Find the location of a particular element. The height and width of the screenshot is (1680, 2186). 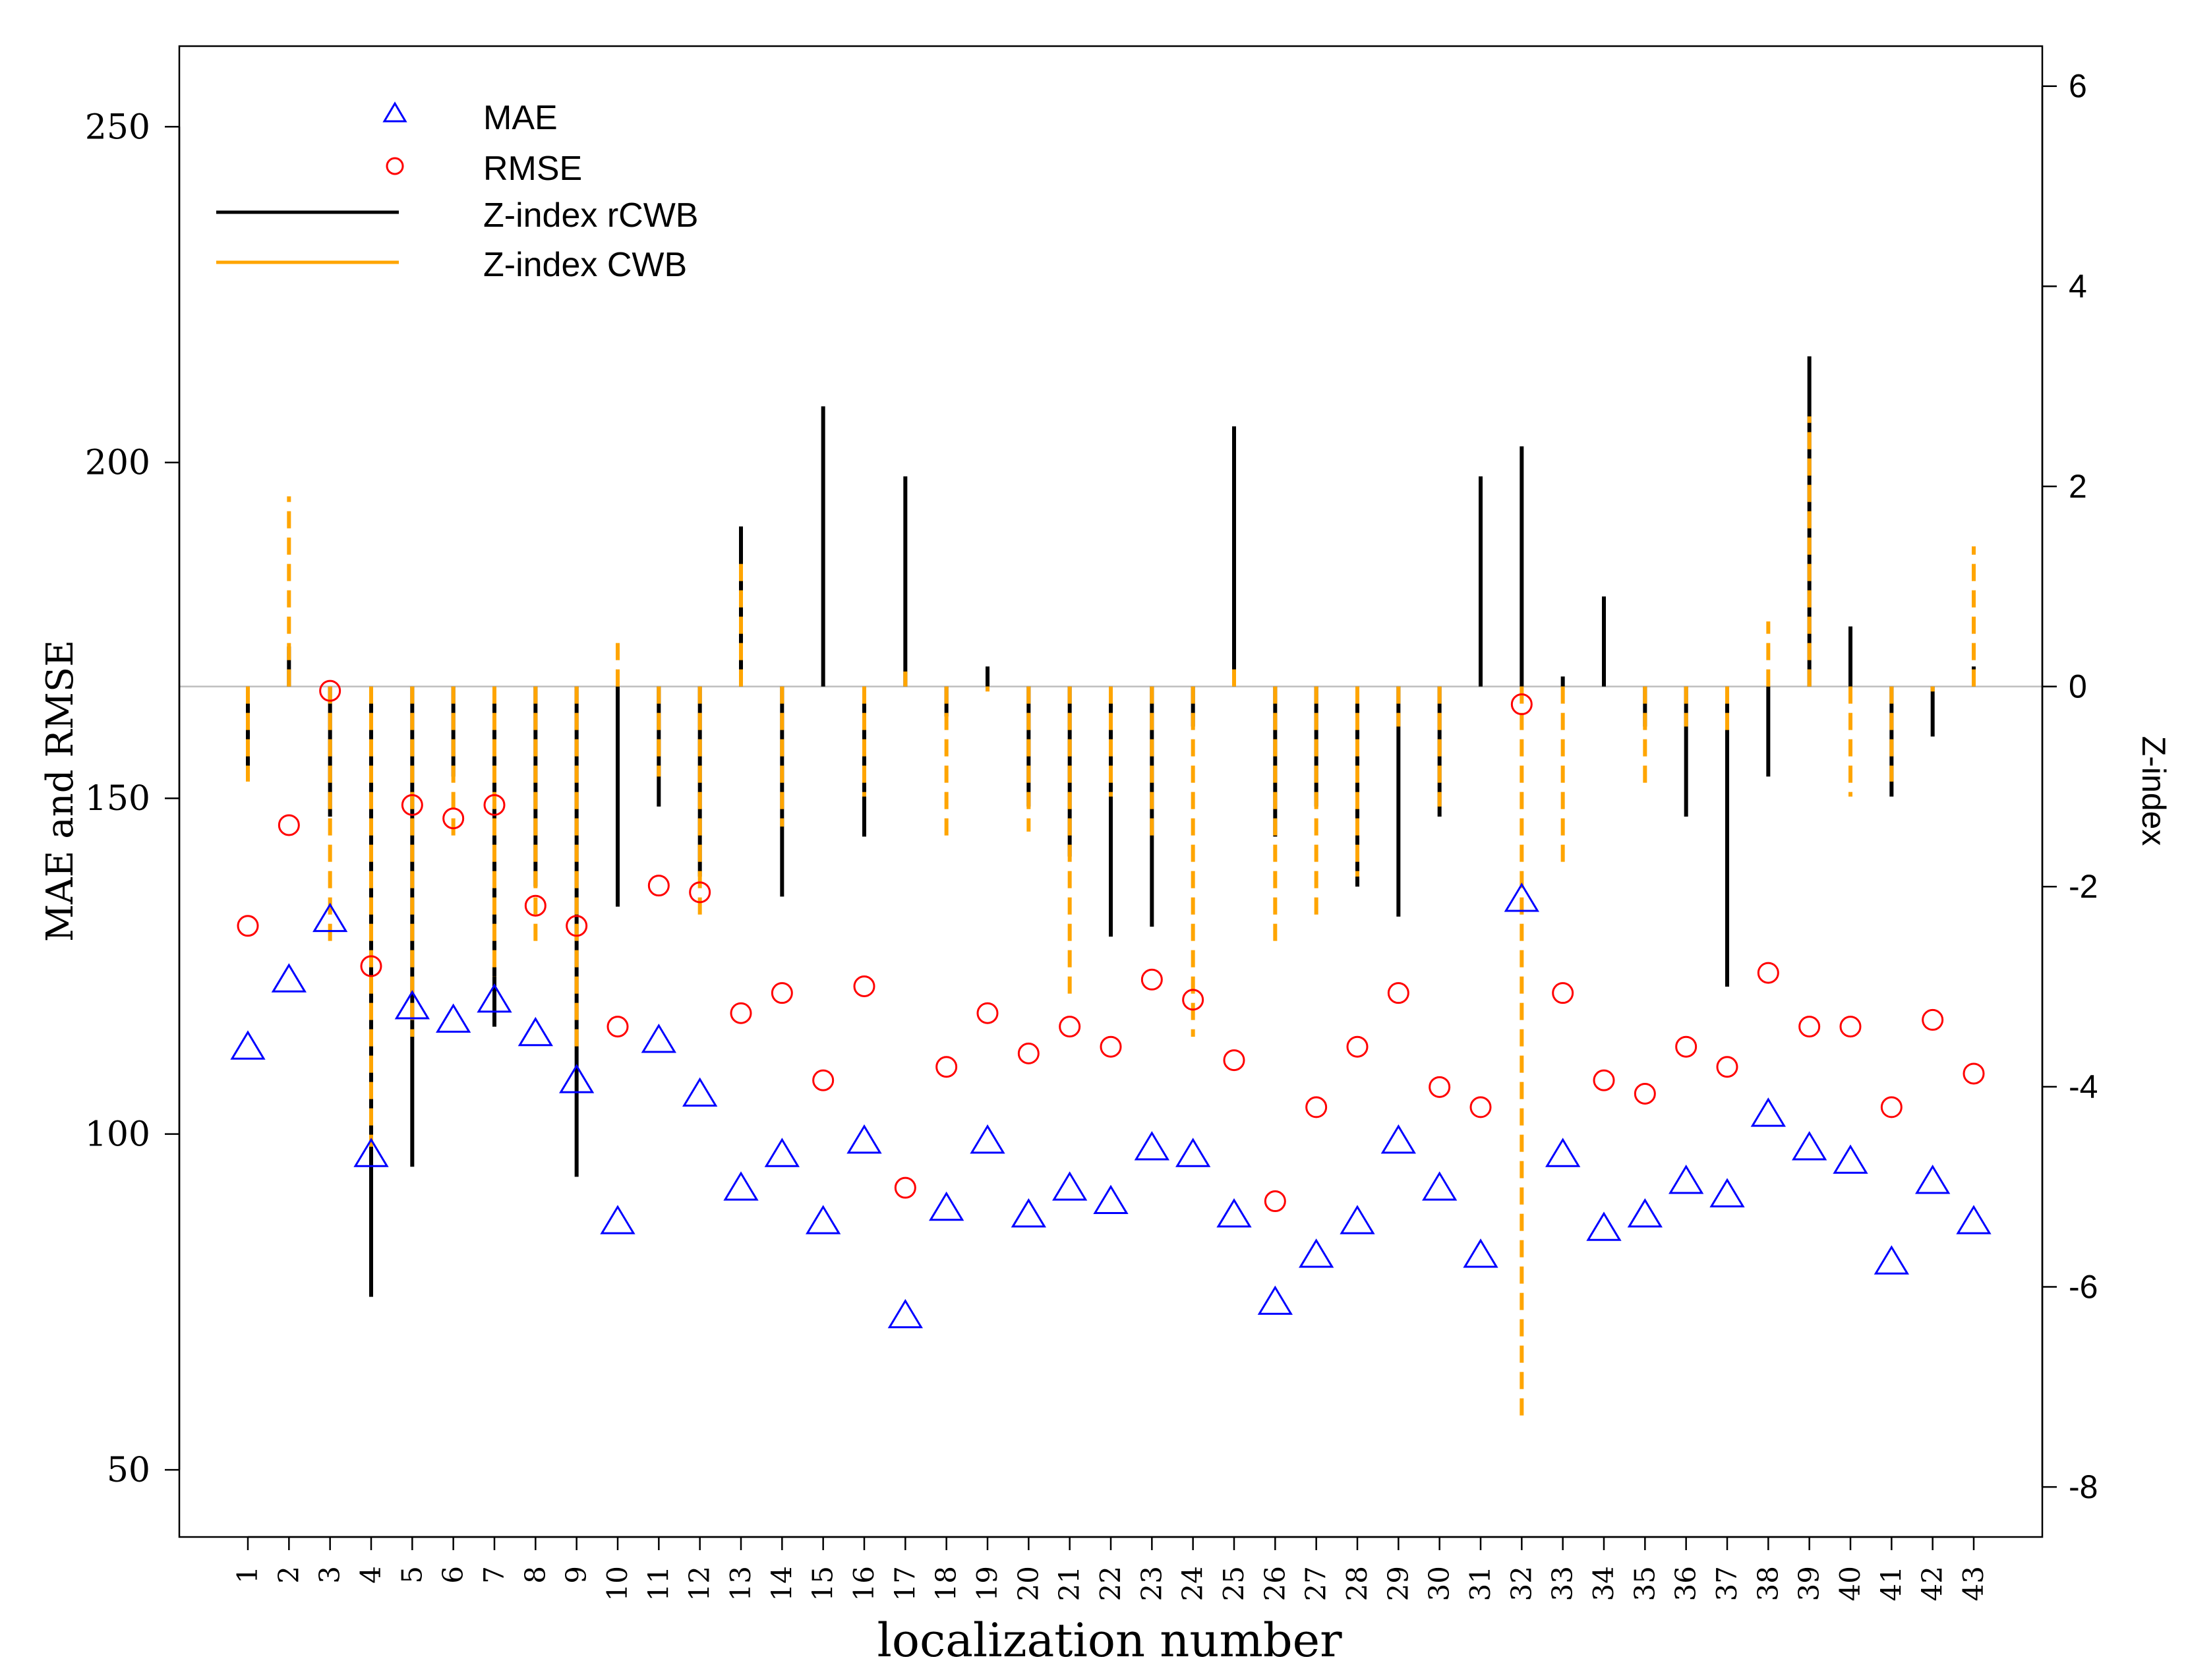

x-tick-label: 38 is located at coordinates (1768, 1583).